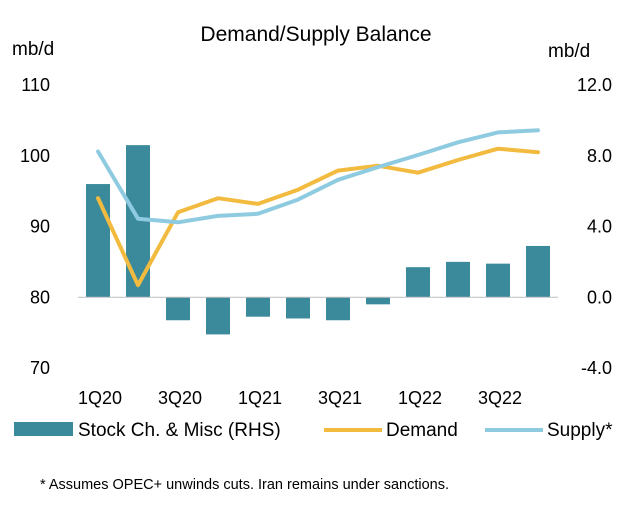 This screenshot has height=509, width=640. What do you see at coordinates (180, 398) in the screenshot?
I see `x-tick-label: 3Q20` at bounding box center [180, 398].